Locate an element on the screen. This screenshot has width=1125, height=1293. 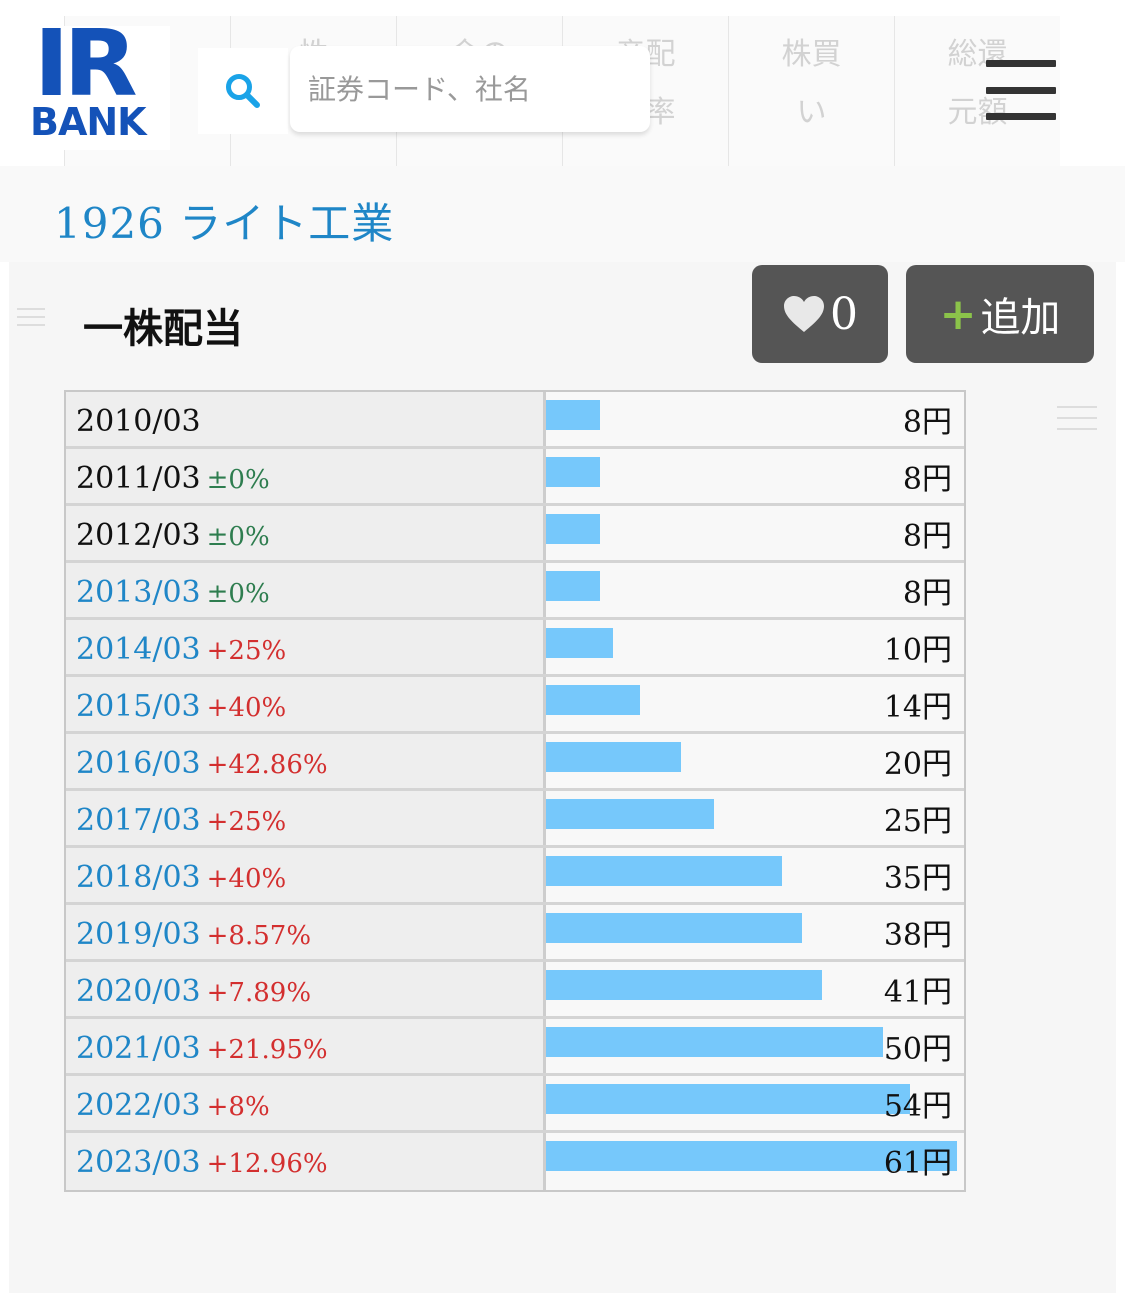
dividend-value: 50円 is located at coordinates (917, 1049).